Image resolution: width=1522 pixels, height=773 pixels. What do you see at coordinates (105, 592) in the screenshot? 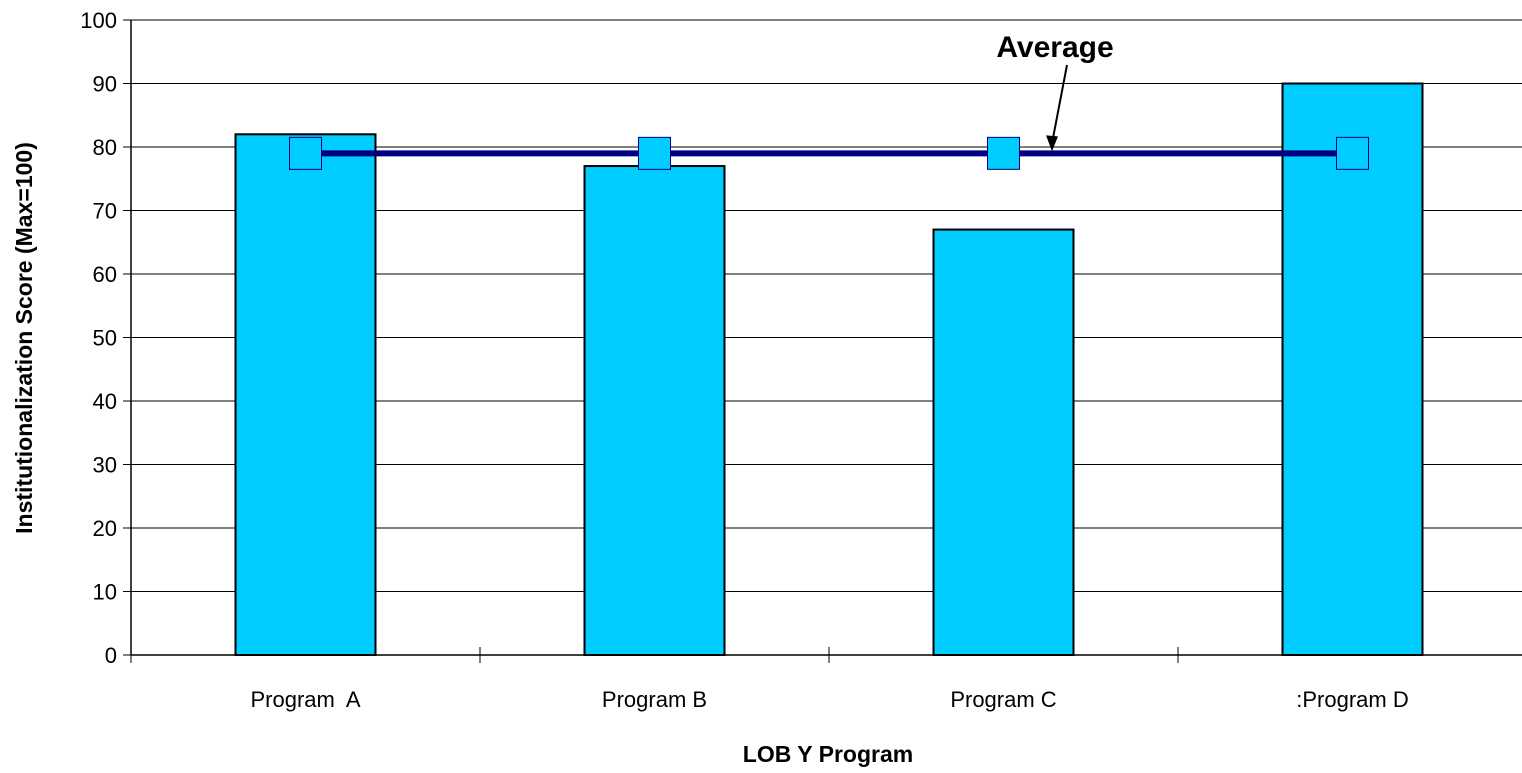
I see `y-tick-label: 10` at bounding box center [105, 592].